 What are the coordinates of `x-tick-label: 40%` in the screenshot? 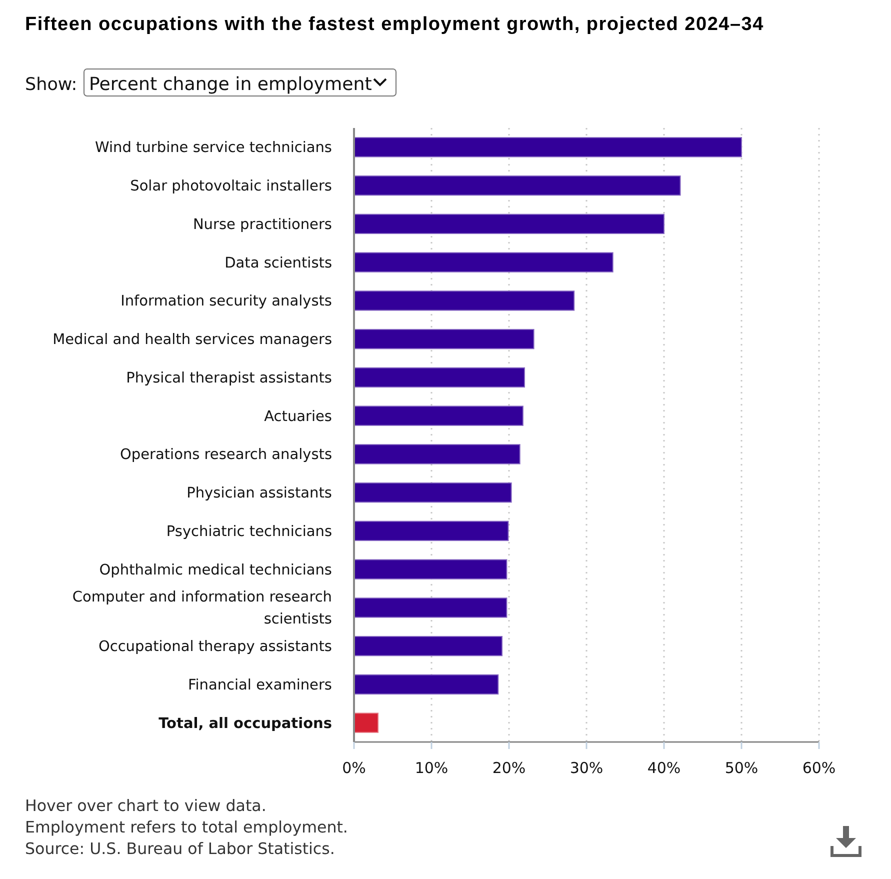 It's located at (664, 768).